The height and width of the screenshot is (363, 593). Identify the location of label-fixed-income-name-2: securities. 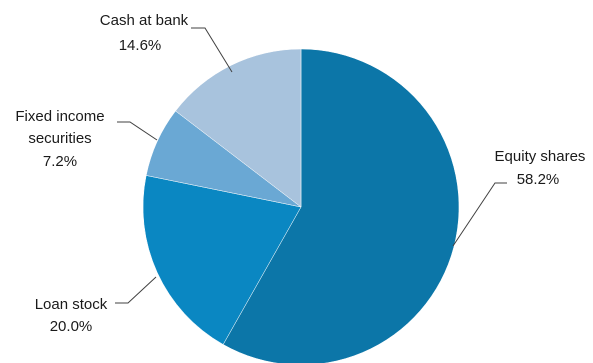
(59, 138).